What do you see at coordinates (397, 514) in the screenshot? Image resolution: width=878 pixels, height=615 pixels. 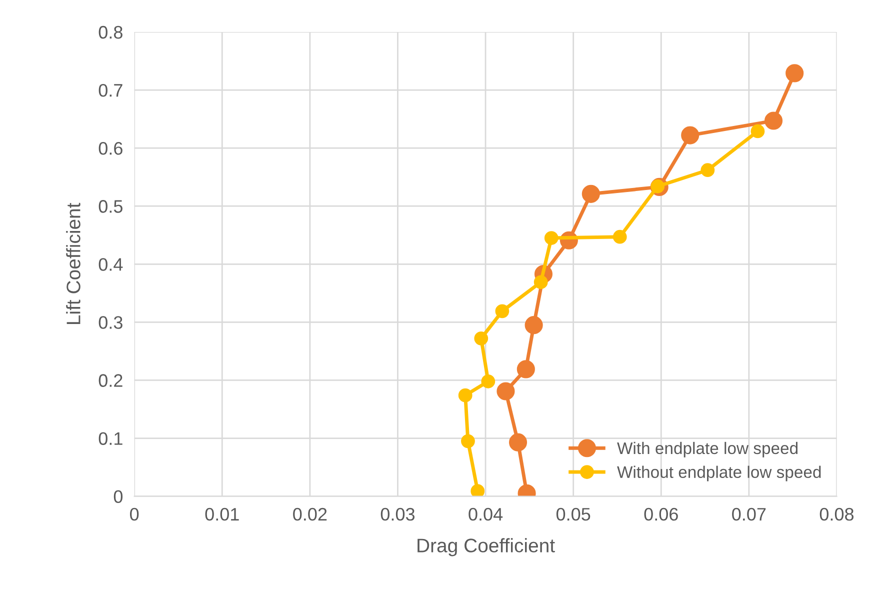 I see `x-tick-label: 0.03` at bounding box center [397, 514].